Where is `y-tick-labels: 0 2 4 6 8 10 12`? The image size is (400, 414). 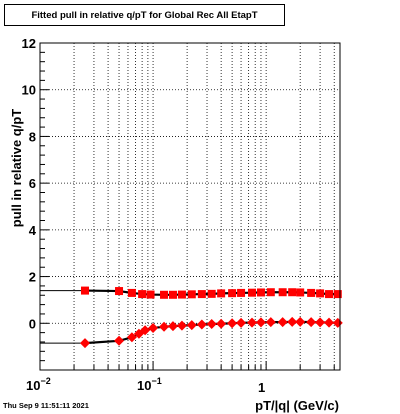
y-tick-labels: 0 2 4 6 8 10 12 is located at coordinates (29, 183).